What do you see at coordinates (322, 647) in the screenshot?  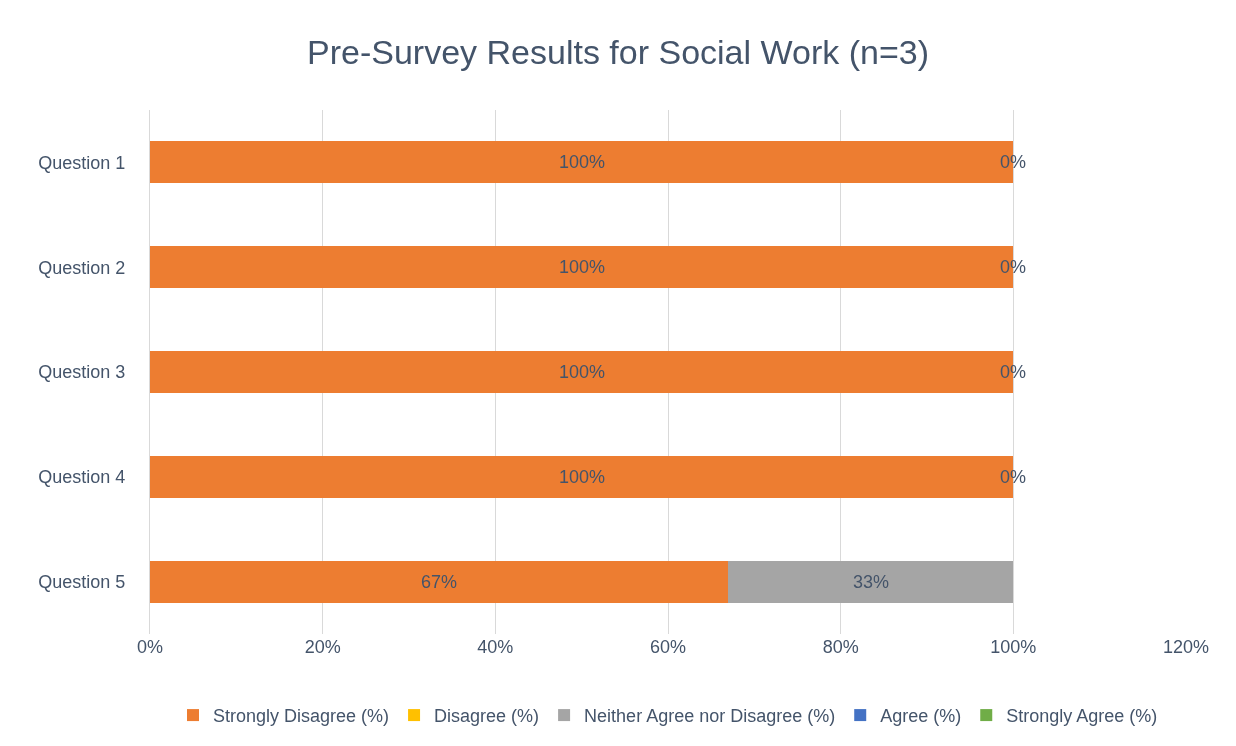 I see `x-tick-label: 20%` at bounding box center [322, 647].